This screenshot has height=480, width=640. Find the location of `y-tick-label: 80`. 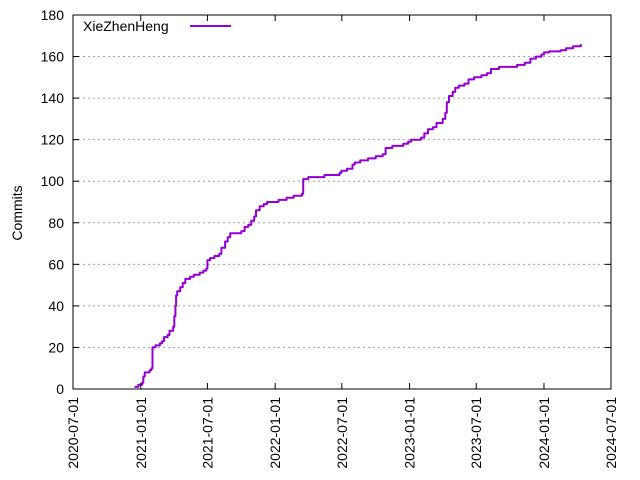

y-tick-label: 80 is located at coordinates (56, 223).